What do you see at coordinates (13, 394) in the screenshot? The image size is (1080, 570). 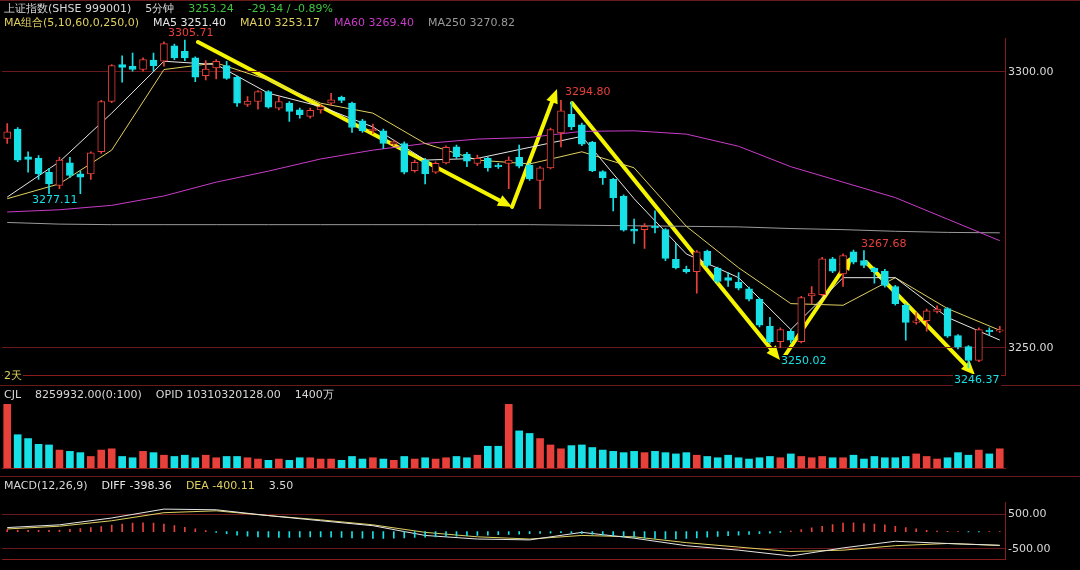 I see `chart-title: CJL` at bounding box center [13, 394].